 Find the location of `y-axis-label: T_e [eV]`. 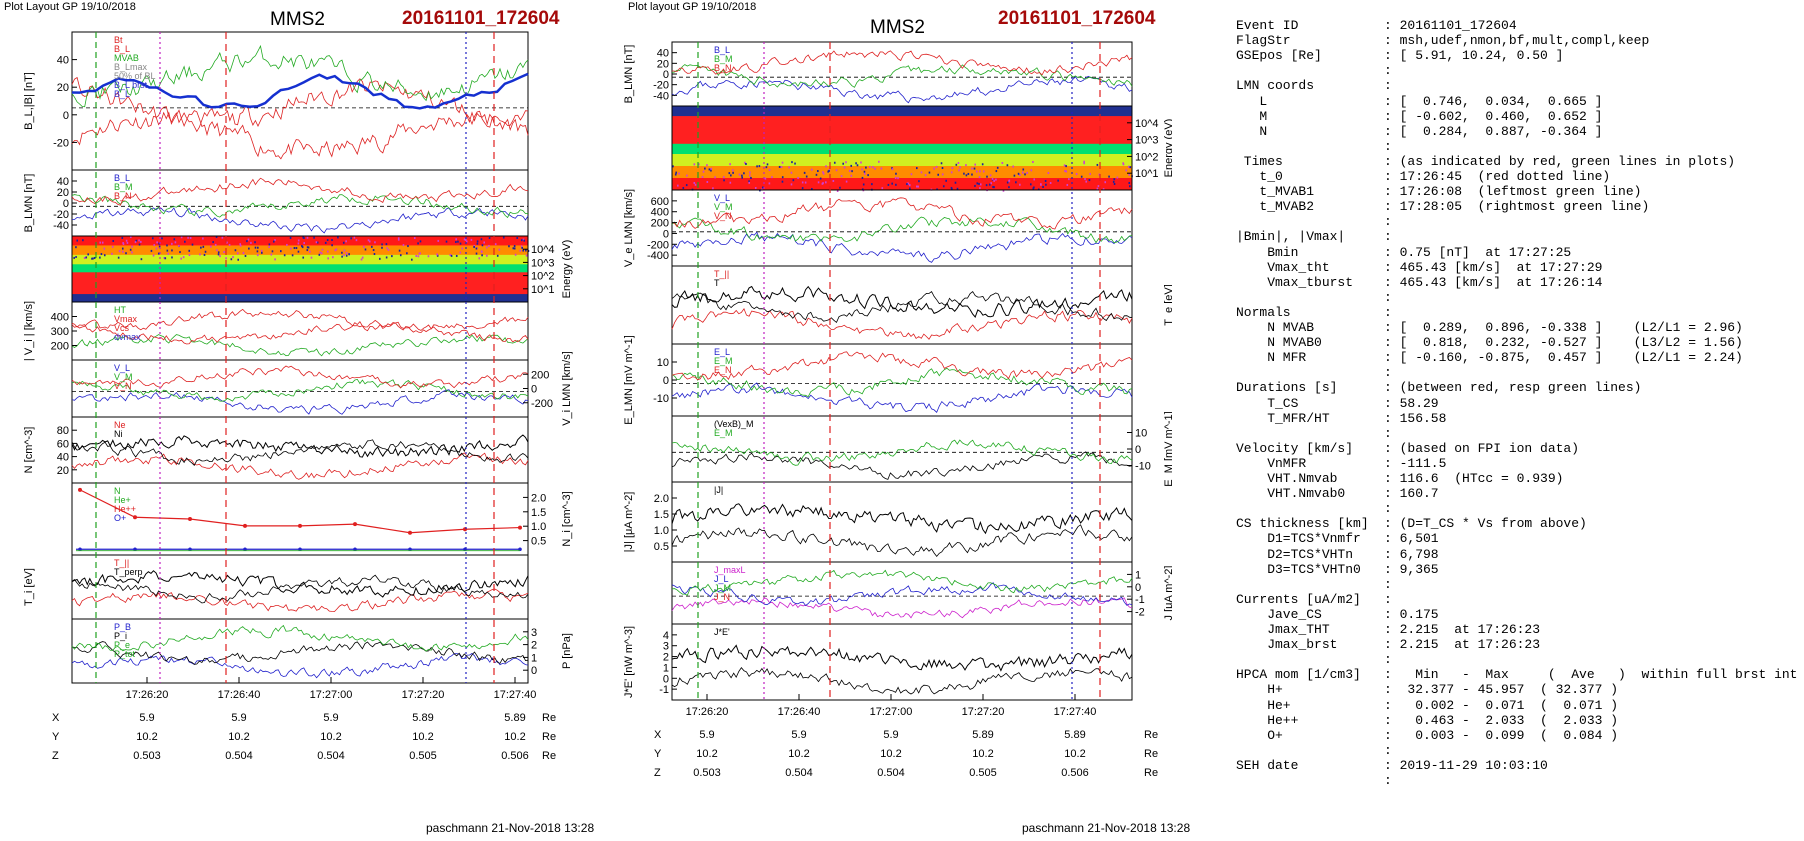

y-axis-label: T_e [eV] is located at coordinates (1167, 305).